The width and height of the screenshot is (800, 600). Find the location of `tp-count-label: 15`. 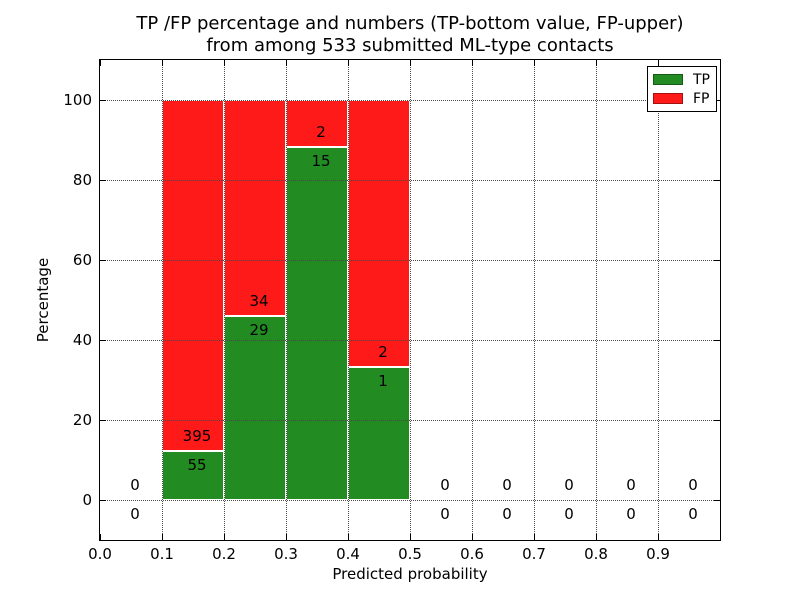

tp-count-label: 15 is located at coordinates (321, 161).